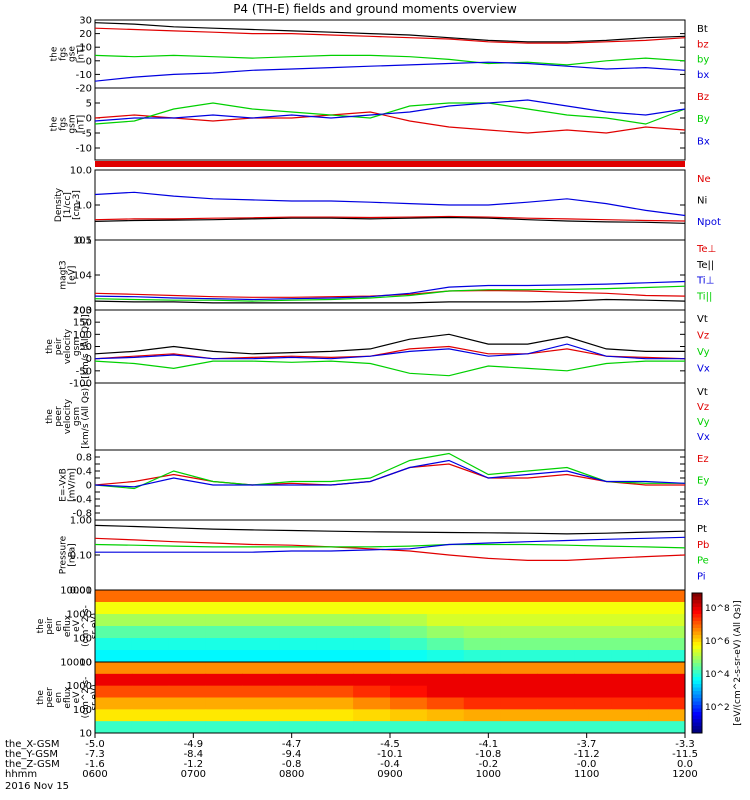 The width and height of the screenshot is (750, 800). Describe the element at coordinates (489, 764) in the screenshot. I see `x-tick-label: -0.2` at that location.